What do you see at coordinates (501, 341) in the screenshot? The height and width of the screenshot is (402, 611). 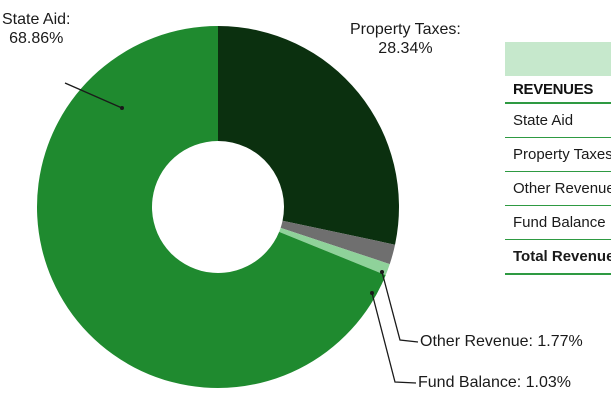 I see `label-other-revenue: Other Revenue: 1.77%` at bounding box center [501, 341].